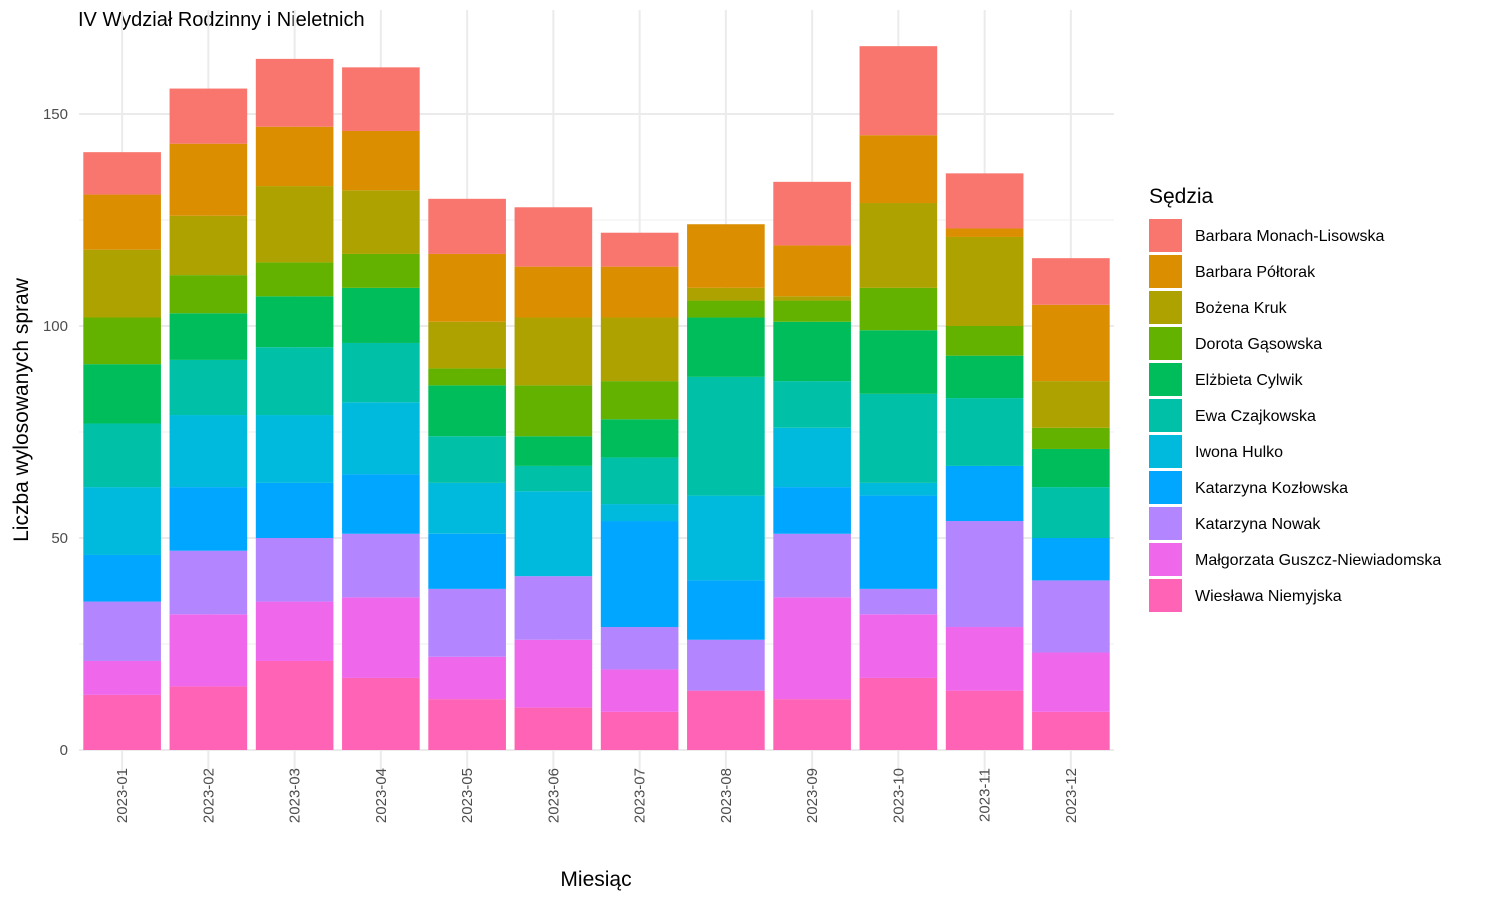 The image size is (1500, 900). What do you see at coordinates (1268, 596) in the screenshot?
I see `legend-label: Wiesława Niemyjska` at bounding box center [1268, 596].